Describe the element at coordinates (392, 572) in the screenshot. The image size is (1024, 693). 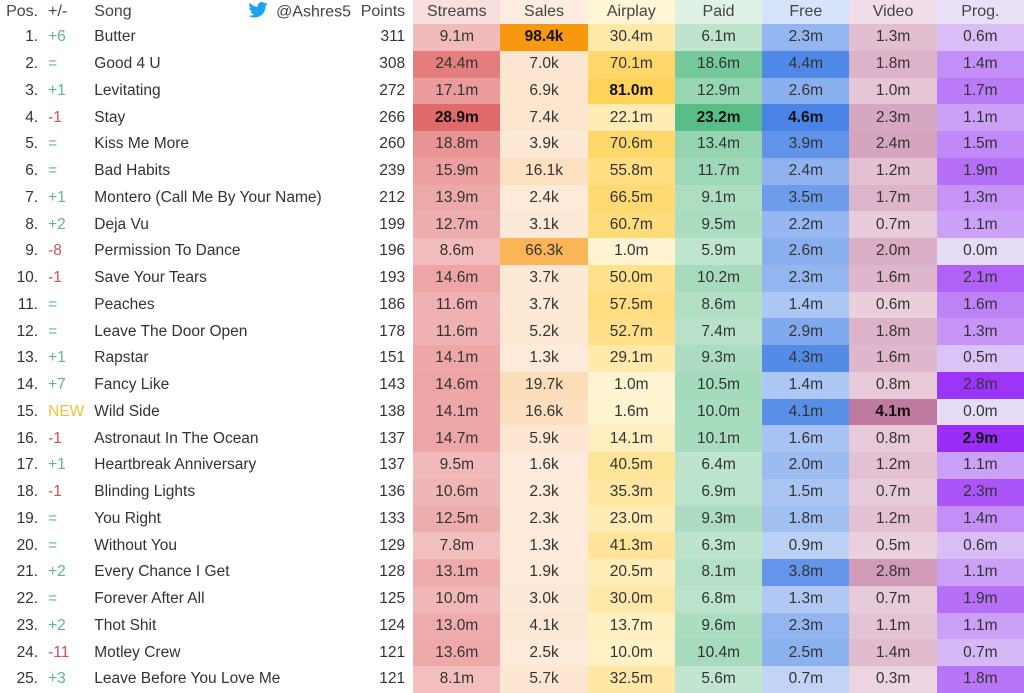
I see `points: 128` at that location.